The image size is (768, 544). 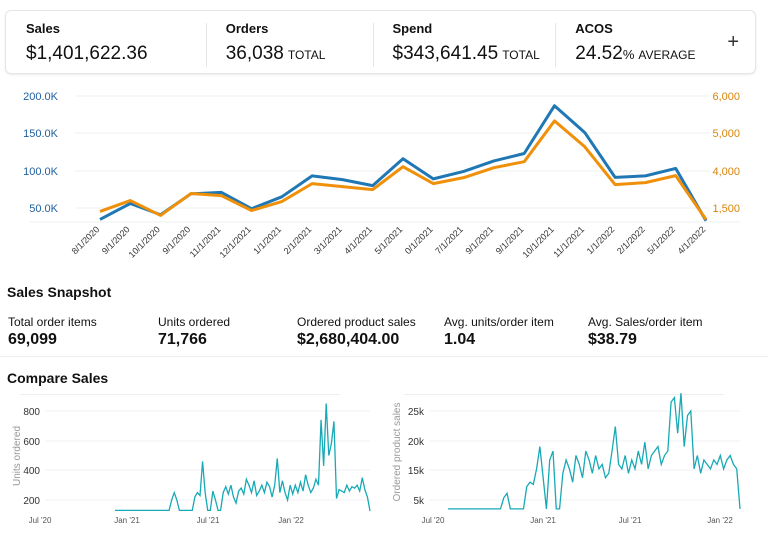 What do you see at coordinates (328, 240) in the screenshot?
I see `x-tick-label: 3/1/2021` at bounding box center [328, 240].